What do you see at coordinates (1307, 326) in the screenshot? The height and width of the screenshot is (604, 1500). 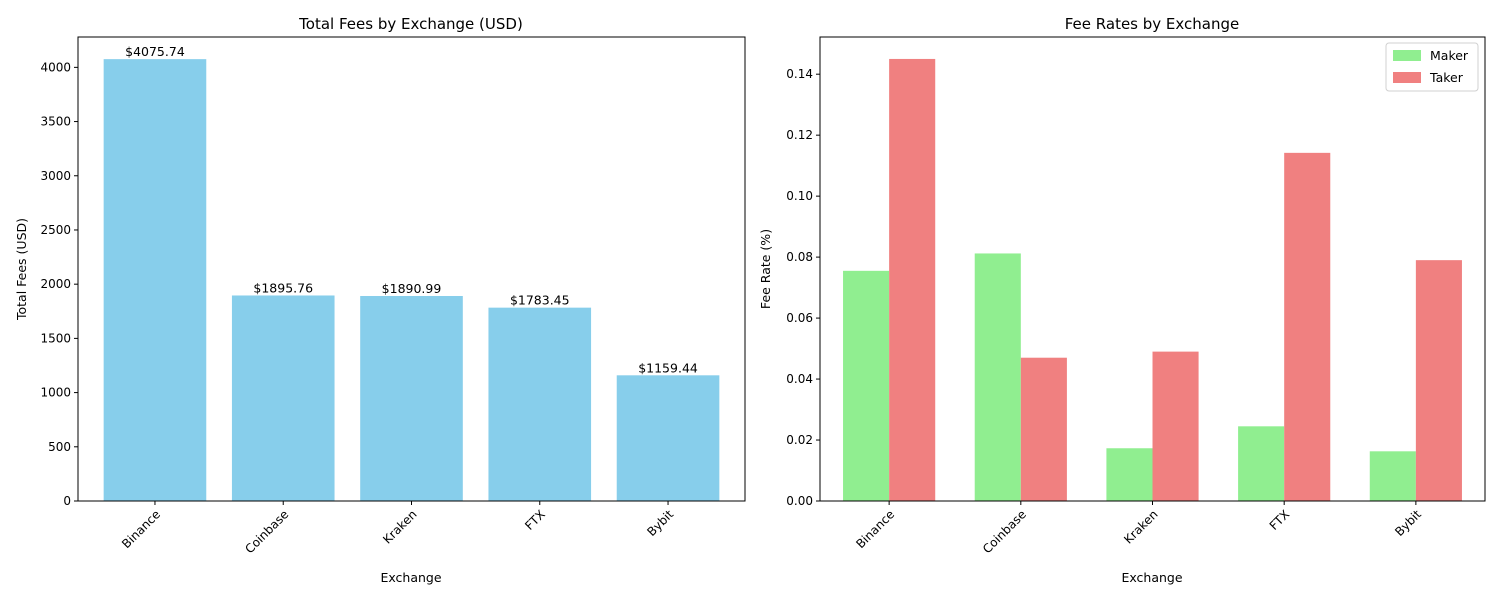 I see `bar-taker-ftx` at bounding box center [1307, 326].